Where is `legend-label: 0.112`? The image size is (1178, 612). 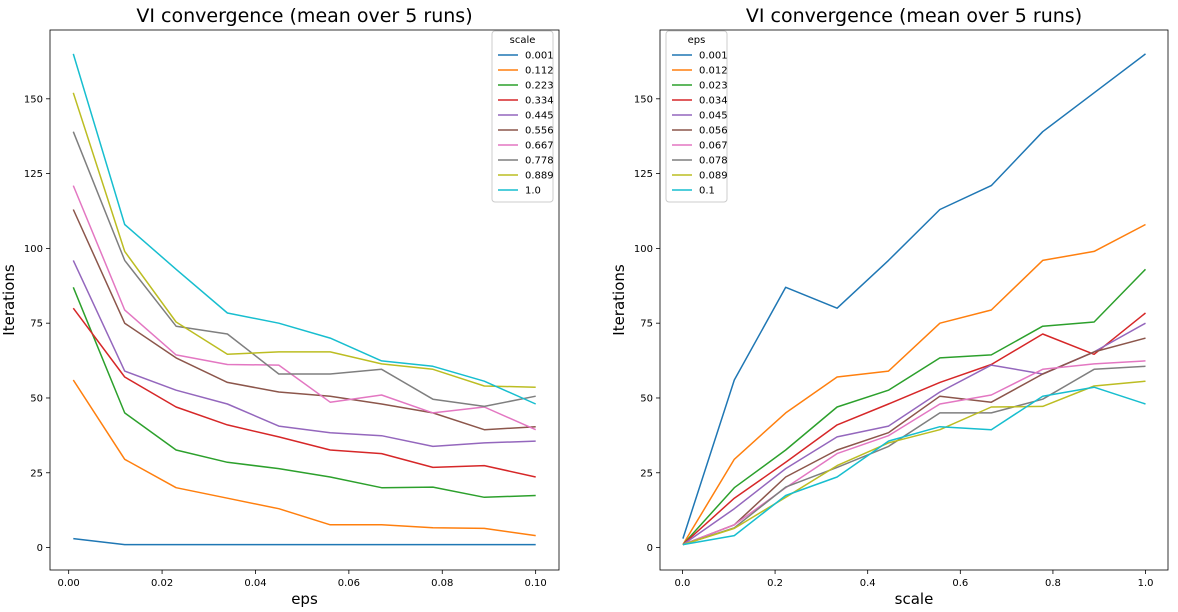
legend-label: 0.112 is located at coordinates (539, 71).